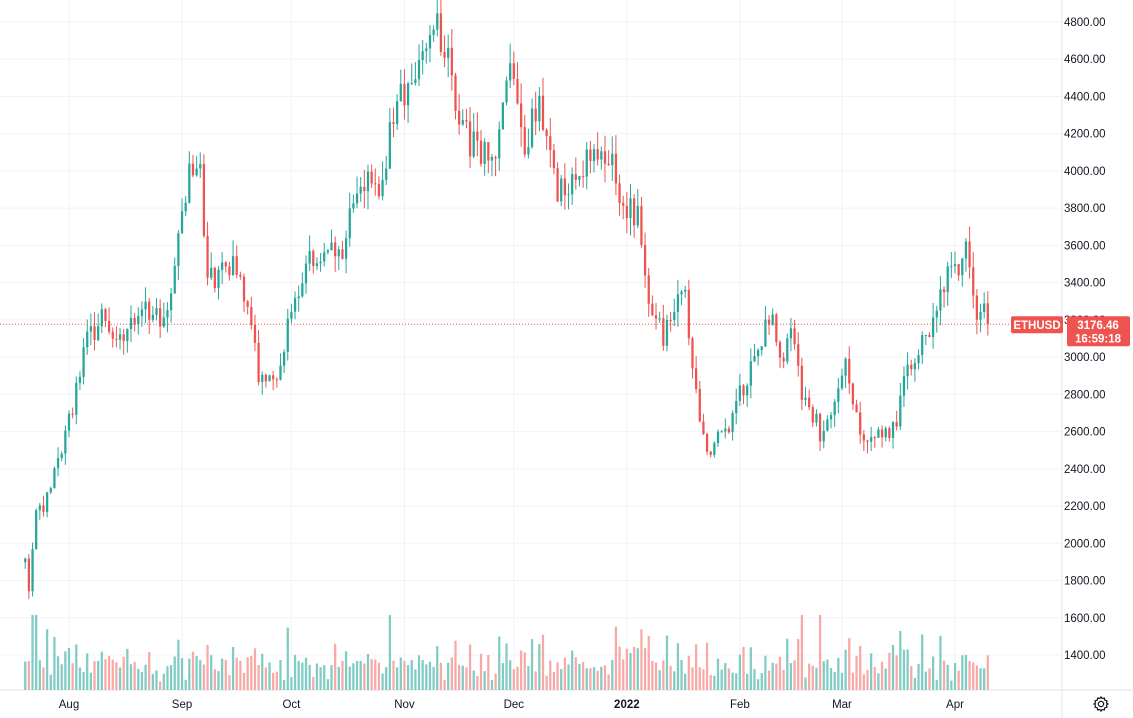 The width and height of the screenshot is (1133, 718). What do you see at coordinates (291, 705) in the screenshot?
I see `x-tick-label: Oct` at bounding box center [291, 705].